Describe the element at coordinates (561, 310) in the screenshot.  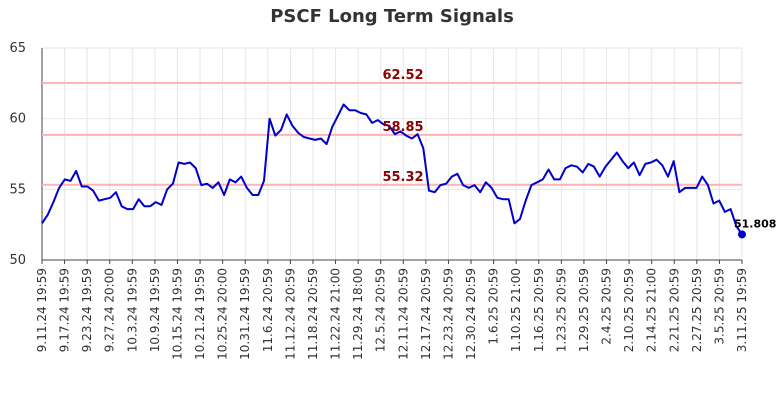
I see `x-tick-label: 1.23.25 20:59` at that location.